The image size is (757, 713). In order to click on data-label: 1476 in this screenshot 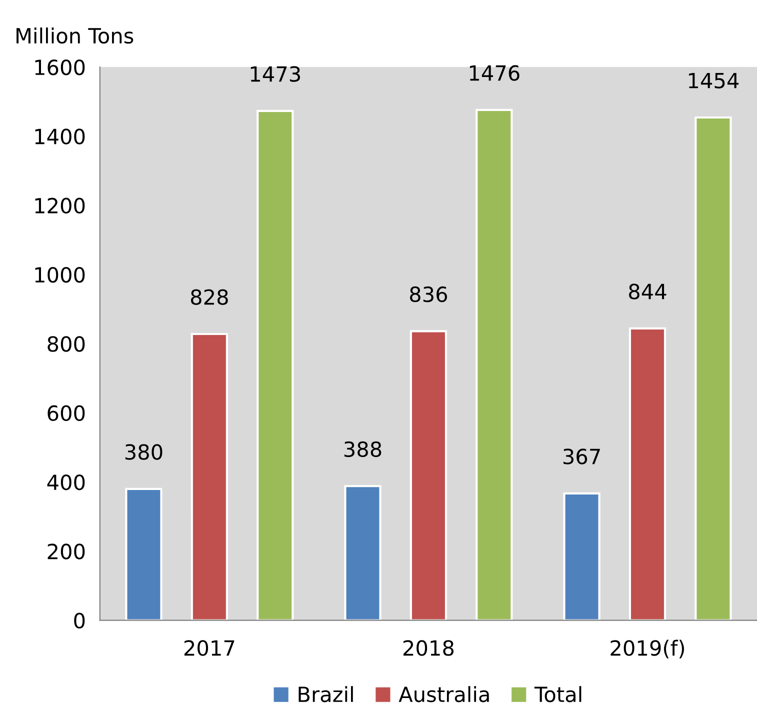, I will do `click(495, 73)`.